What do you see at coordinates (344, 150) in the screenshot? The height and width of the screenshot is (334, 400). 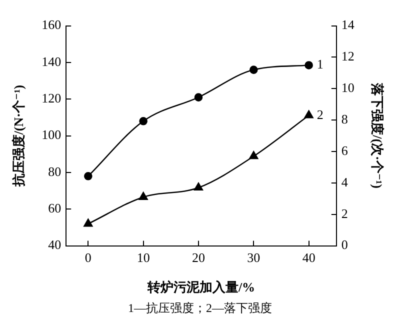 I see `y2-tick-label: 6` at bounding box center [344, 150].